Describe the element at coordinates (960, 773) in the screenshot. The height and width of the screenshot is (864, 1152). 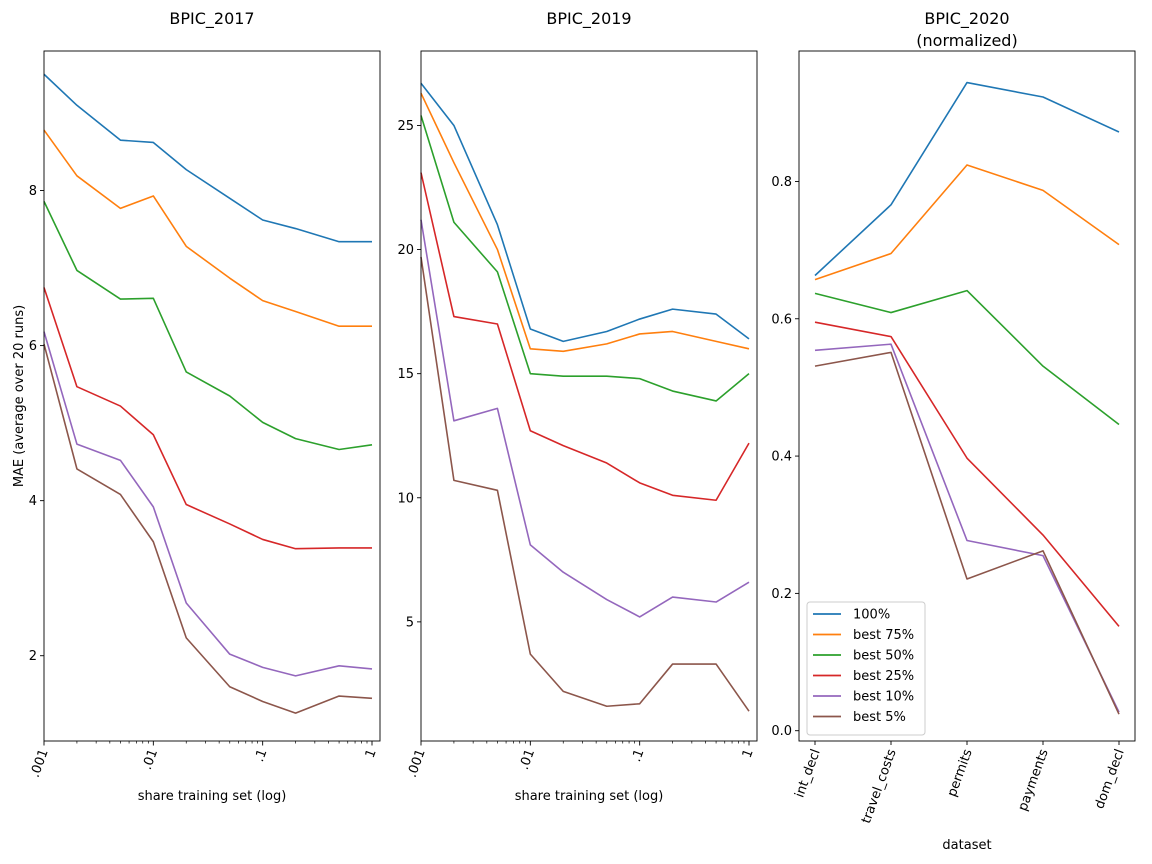
I see `x-tick-label: permits` at that location.